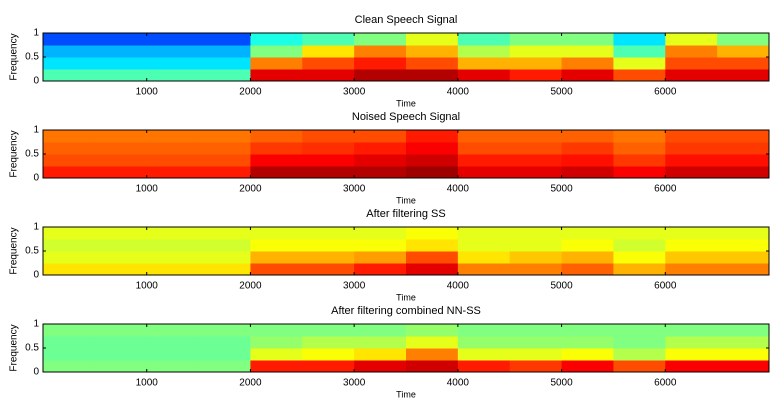 The width and height of the screenshot is (771, 401). Describe the element at coordinates (147, 189) in the screenshot. I see `x-tick-label: 1000` at that location.